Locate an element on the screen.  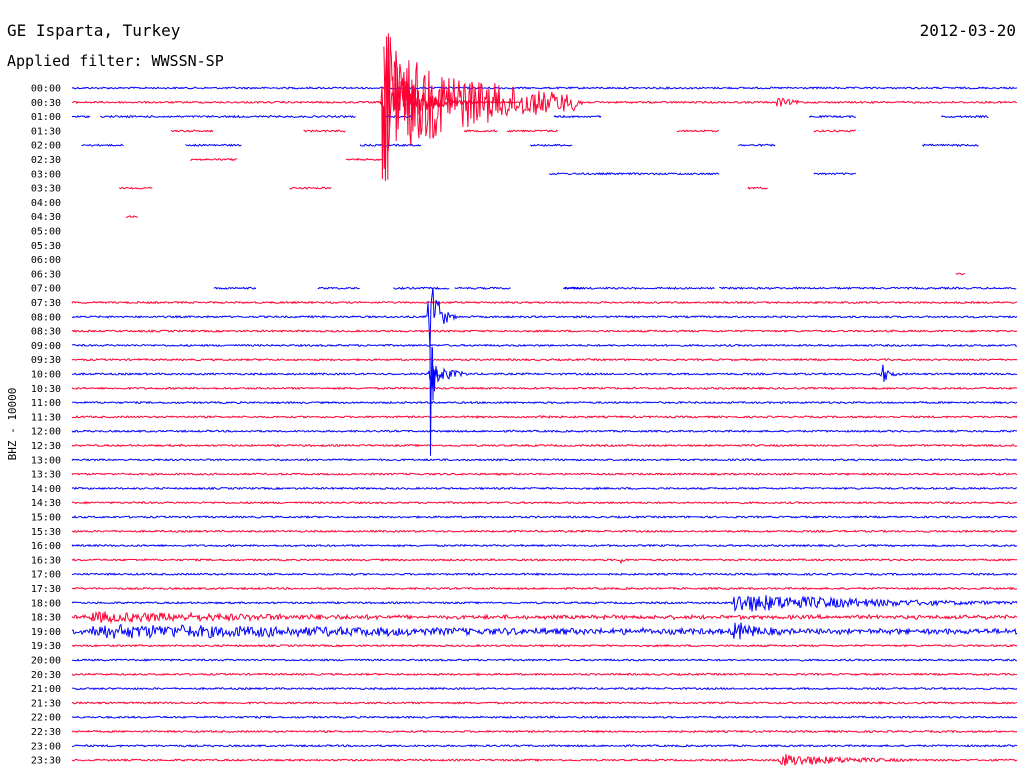
time-label: 09:00 is located at coordinates (46, 346).